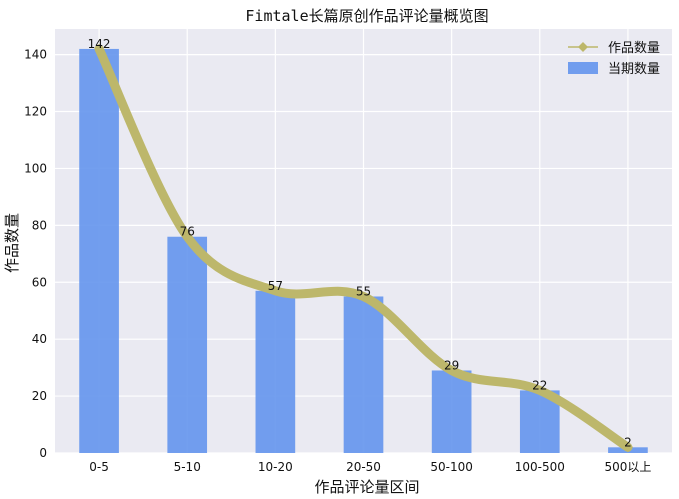  Describe the element at coordinates (35, 168) in the screenshot. I see `y-tick-label: 100` at that location.